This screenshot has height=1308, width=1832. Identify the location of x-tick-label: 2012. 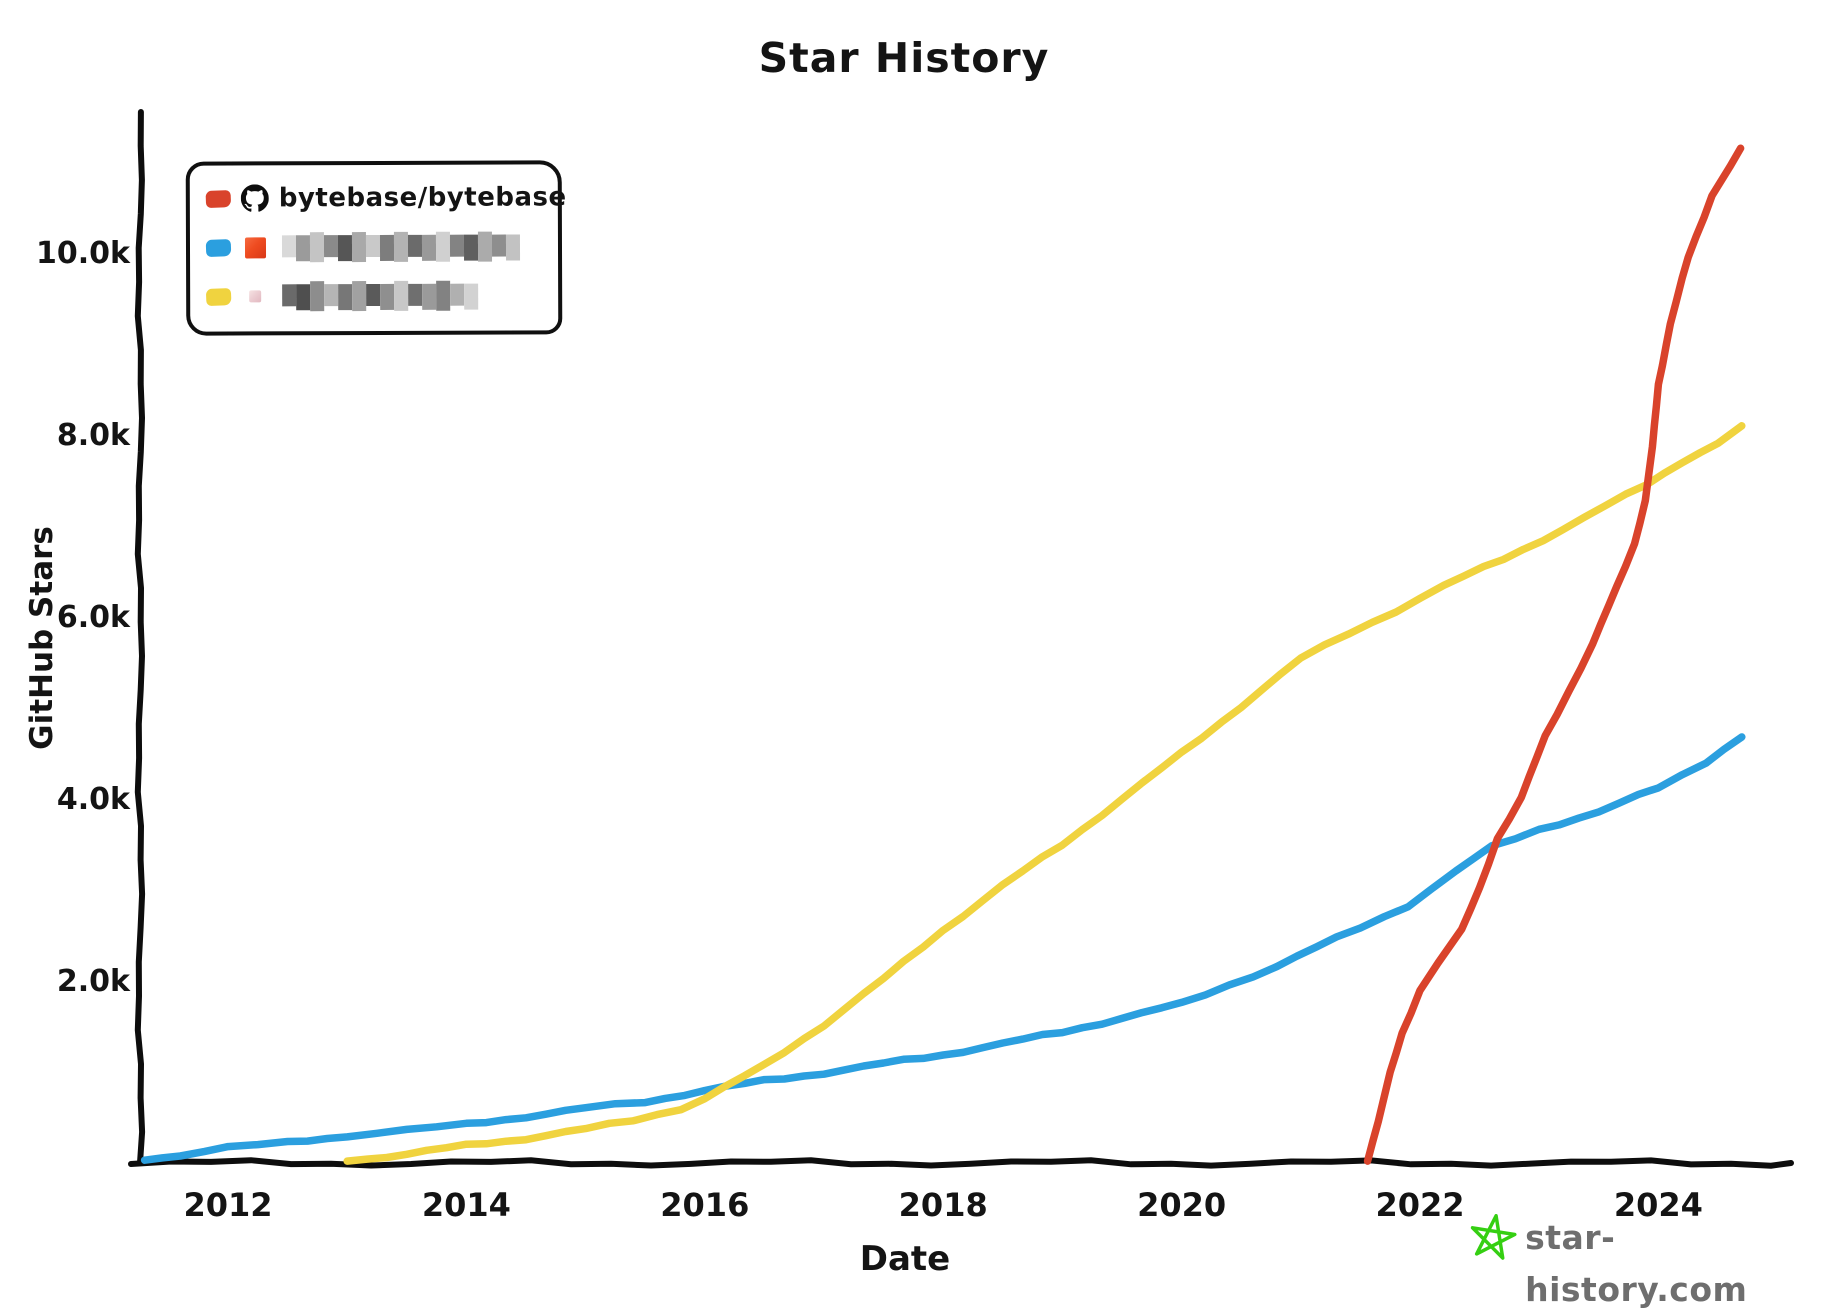
(227, 1205).